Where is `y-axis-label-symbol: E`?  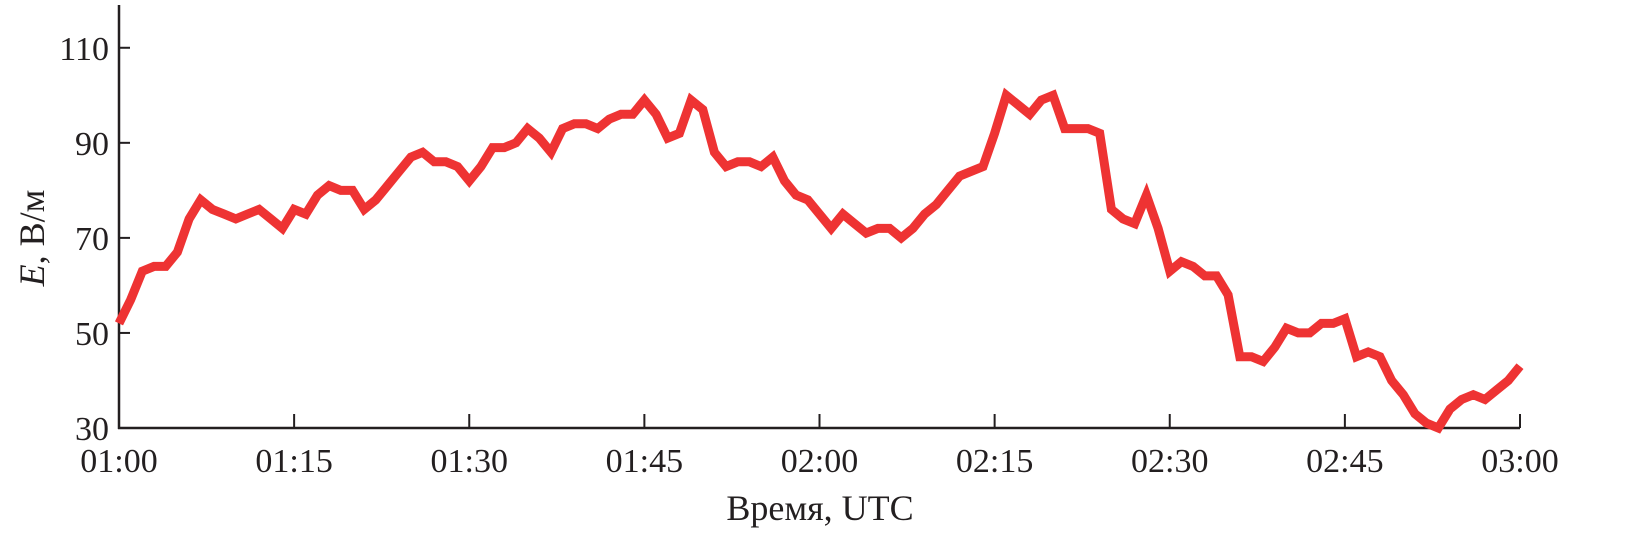 y-axis-label-symbol: E is located at coordinates (32, 275).